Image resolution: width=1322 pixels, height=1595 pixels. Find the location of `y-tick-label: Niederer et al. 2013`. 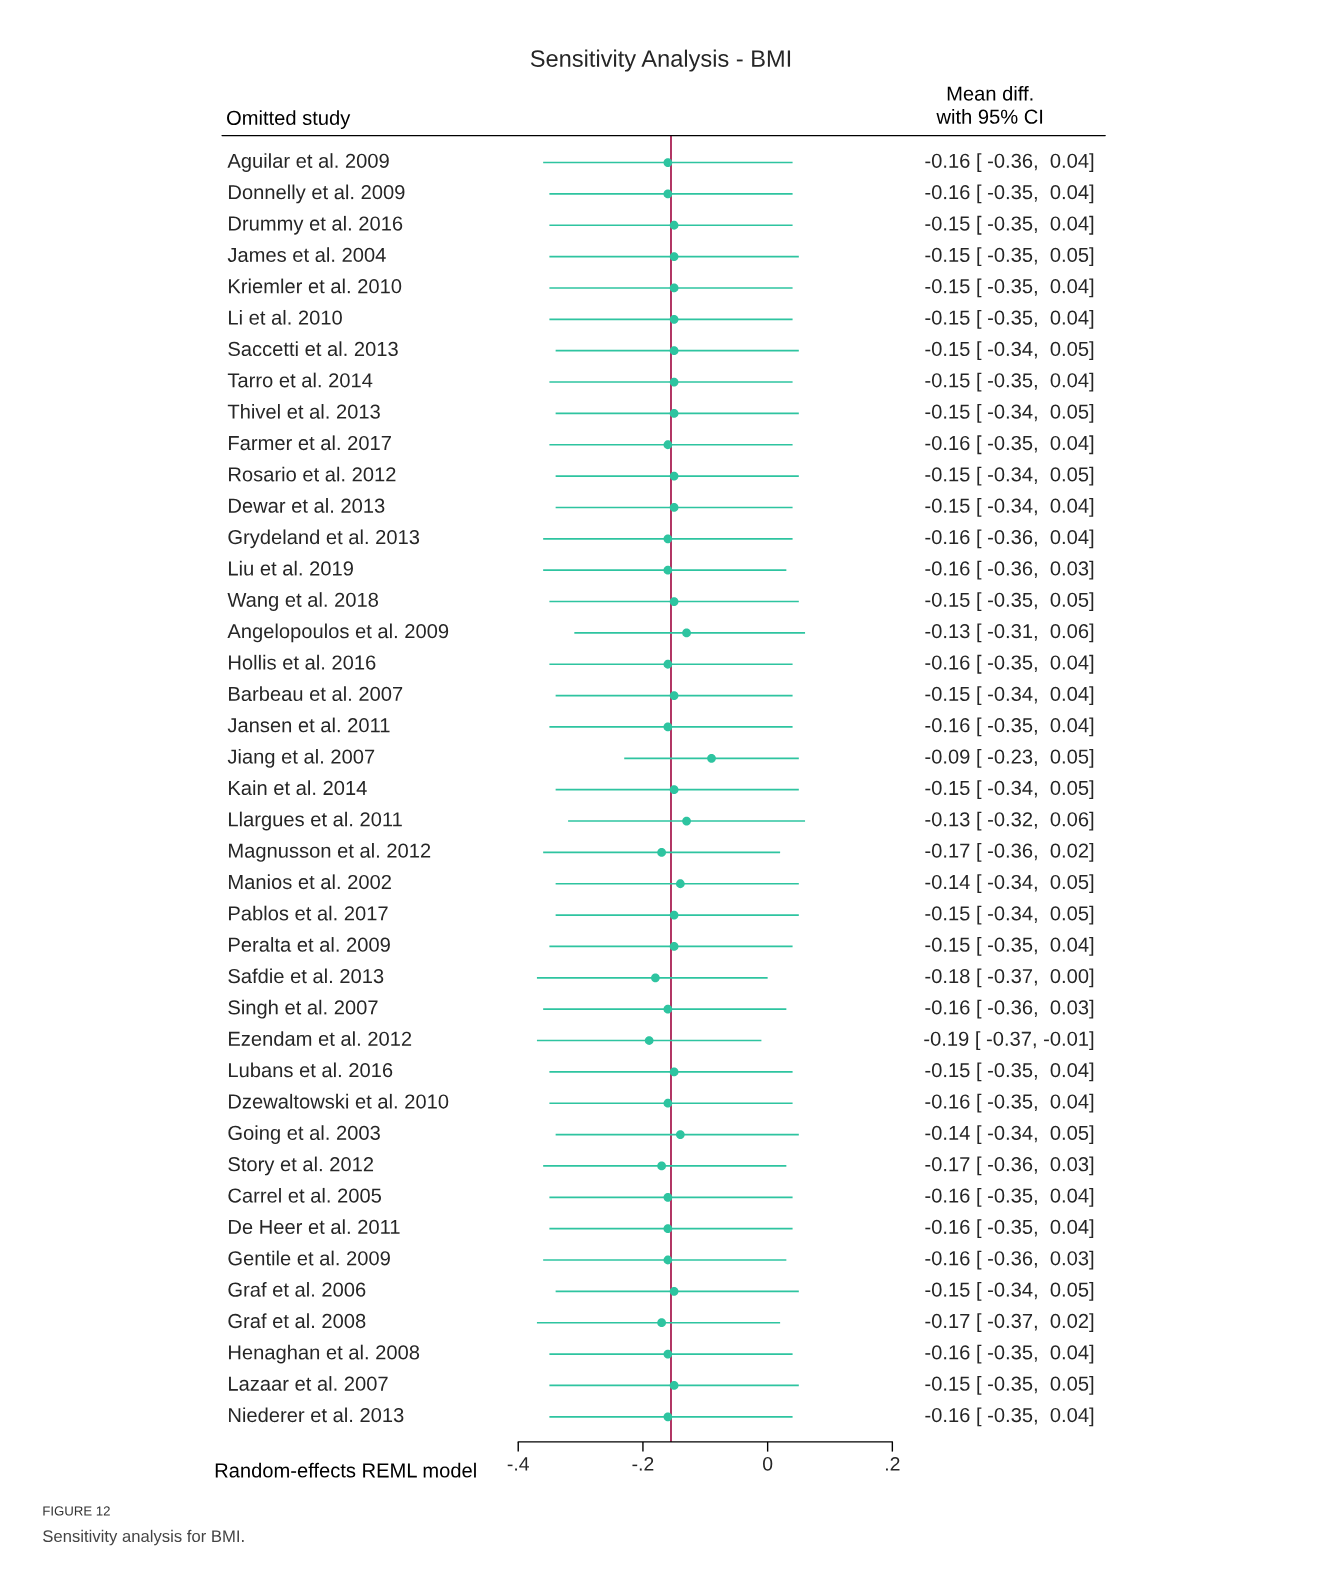

y-tick-label: Niederer et al. 2013 is located at coordinates (316, 1415).